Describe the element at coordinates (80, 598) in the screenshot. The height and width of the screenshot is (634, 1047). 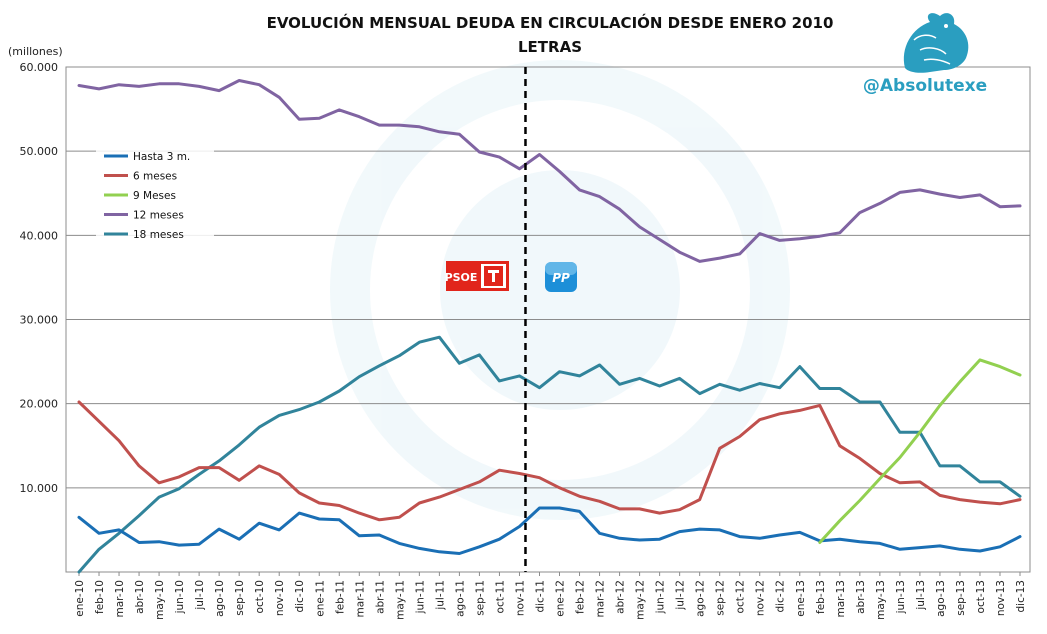
I see `x-tick-label: ene-10` at that location.